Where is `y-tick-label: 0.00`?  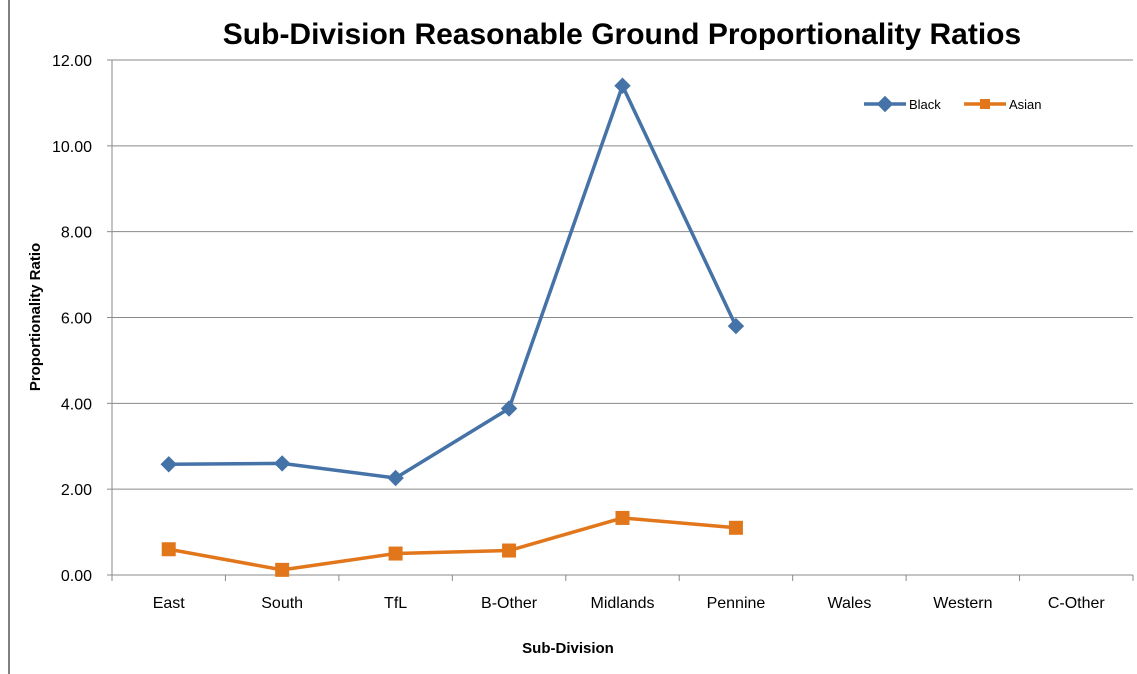
y-tick-label: 0.00 is located at coordinates (76, 576).